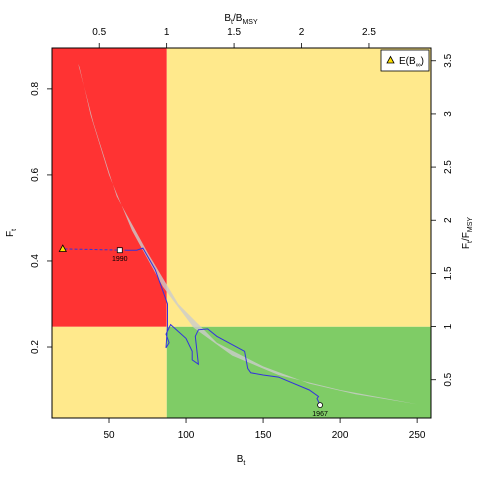  I want to click on legend-box, so click(405, 60).